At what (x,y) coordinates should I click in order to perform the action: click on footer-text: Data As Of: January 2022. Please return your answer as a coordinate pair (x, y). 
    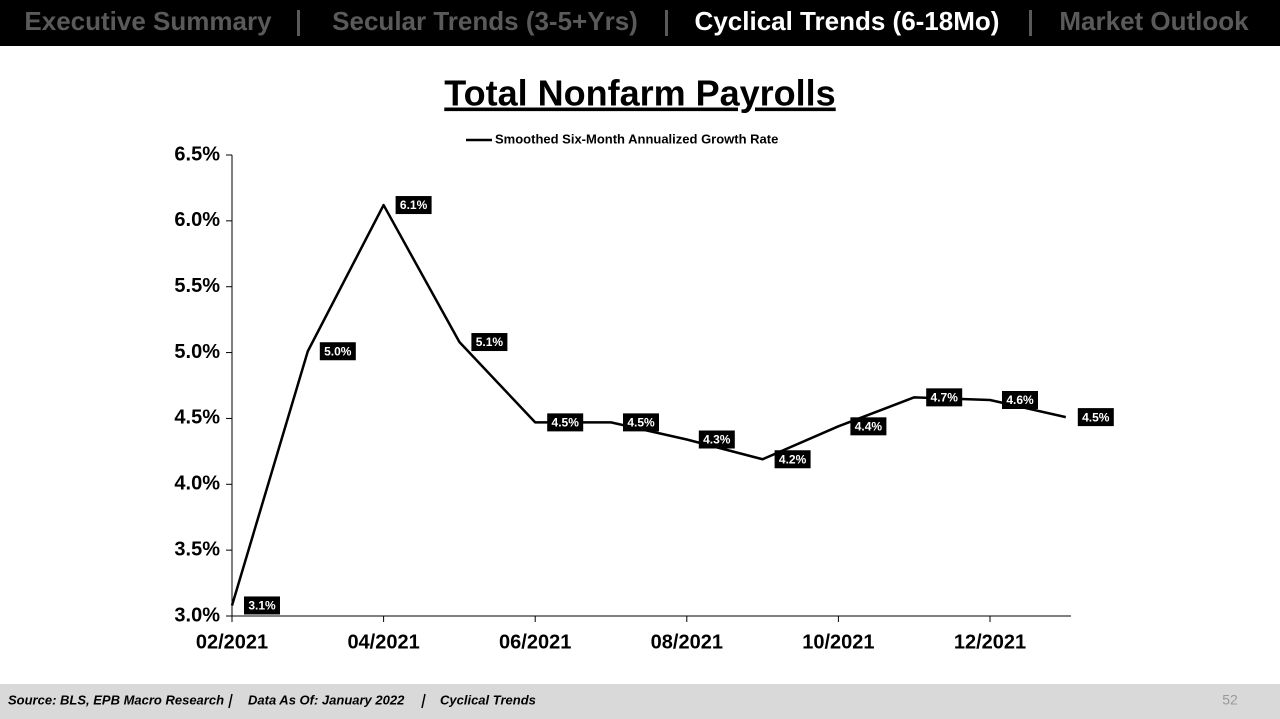
    Looking at the image, I should click on (326, 699).